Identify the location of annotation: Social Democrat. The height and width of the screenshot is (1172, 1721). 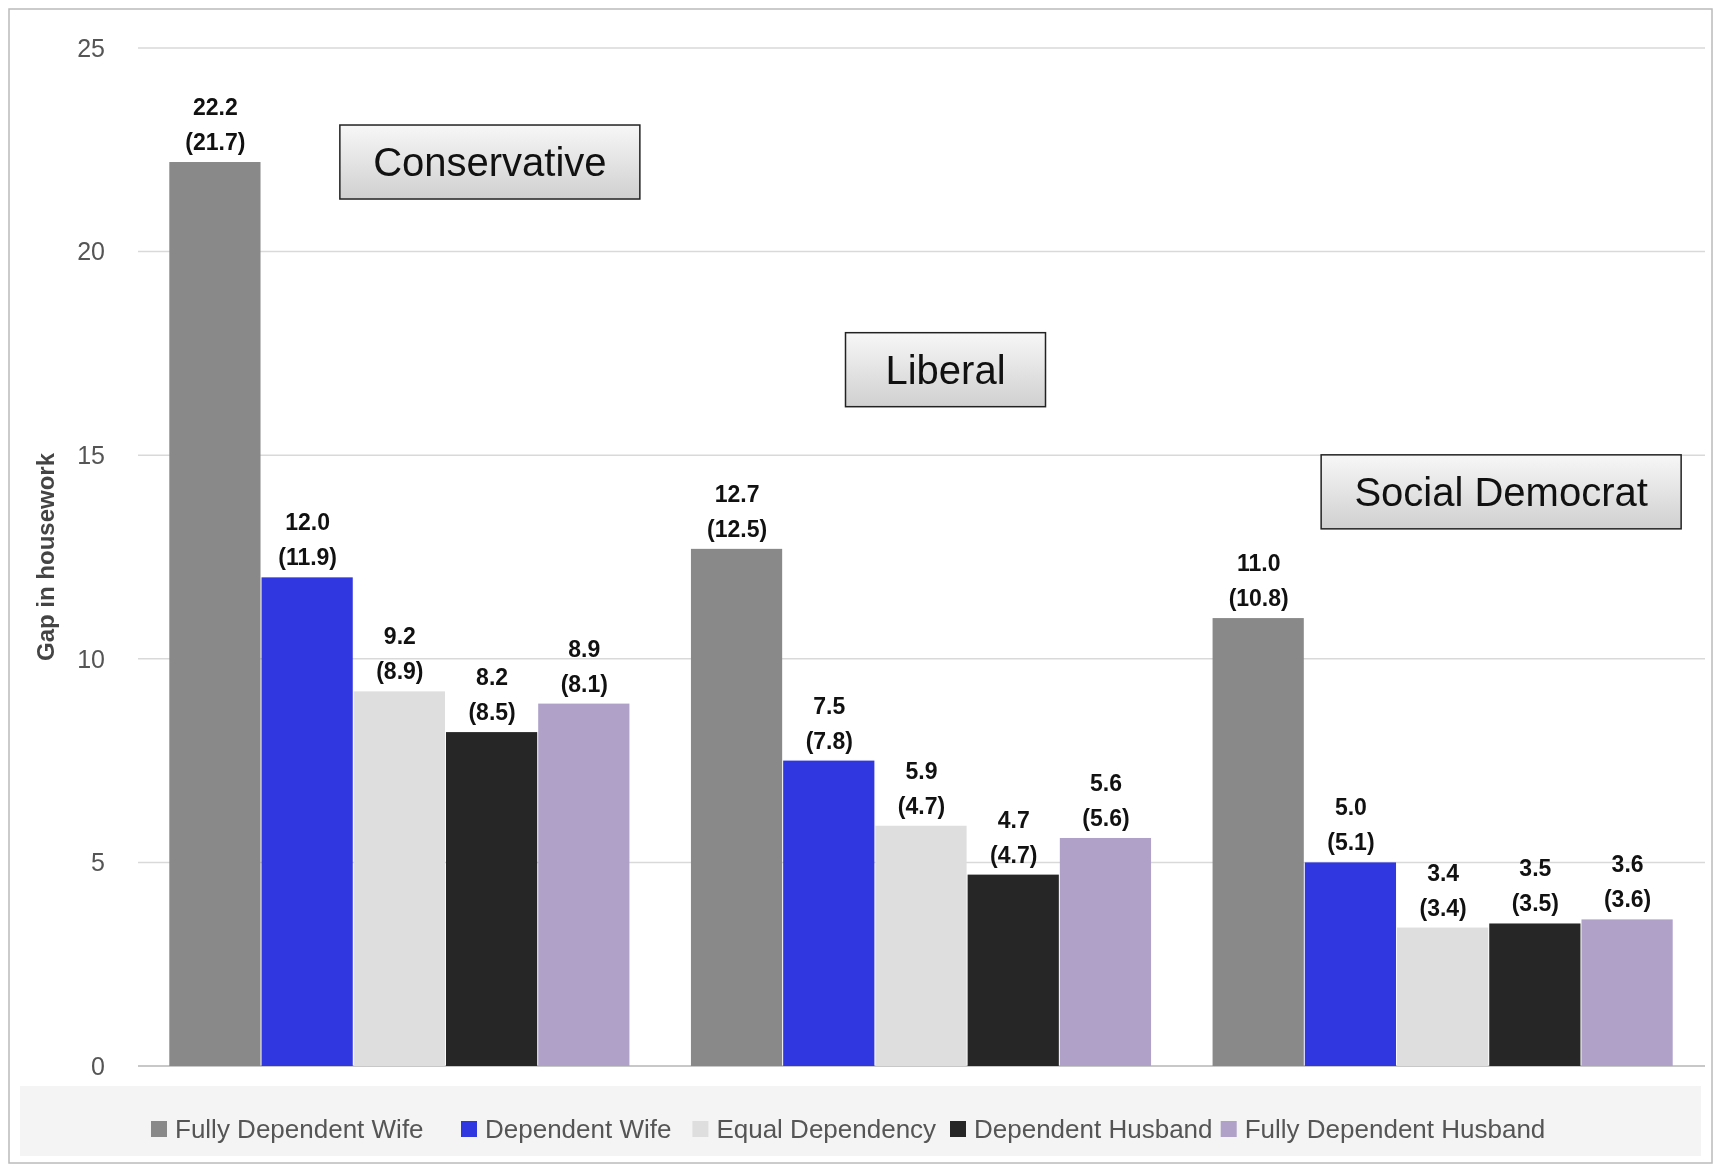
(1501, 491).